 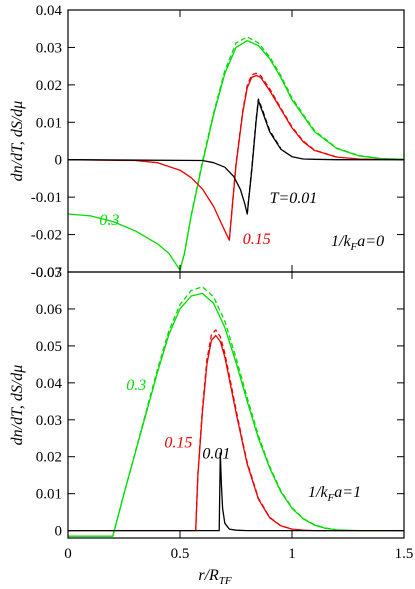 What do you see at coordinates (49, 86) in the screenshot?
I see `top-ytick-label: 0.02` at bounding box center [49, 86].